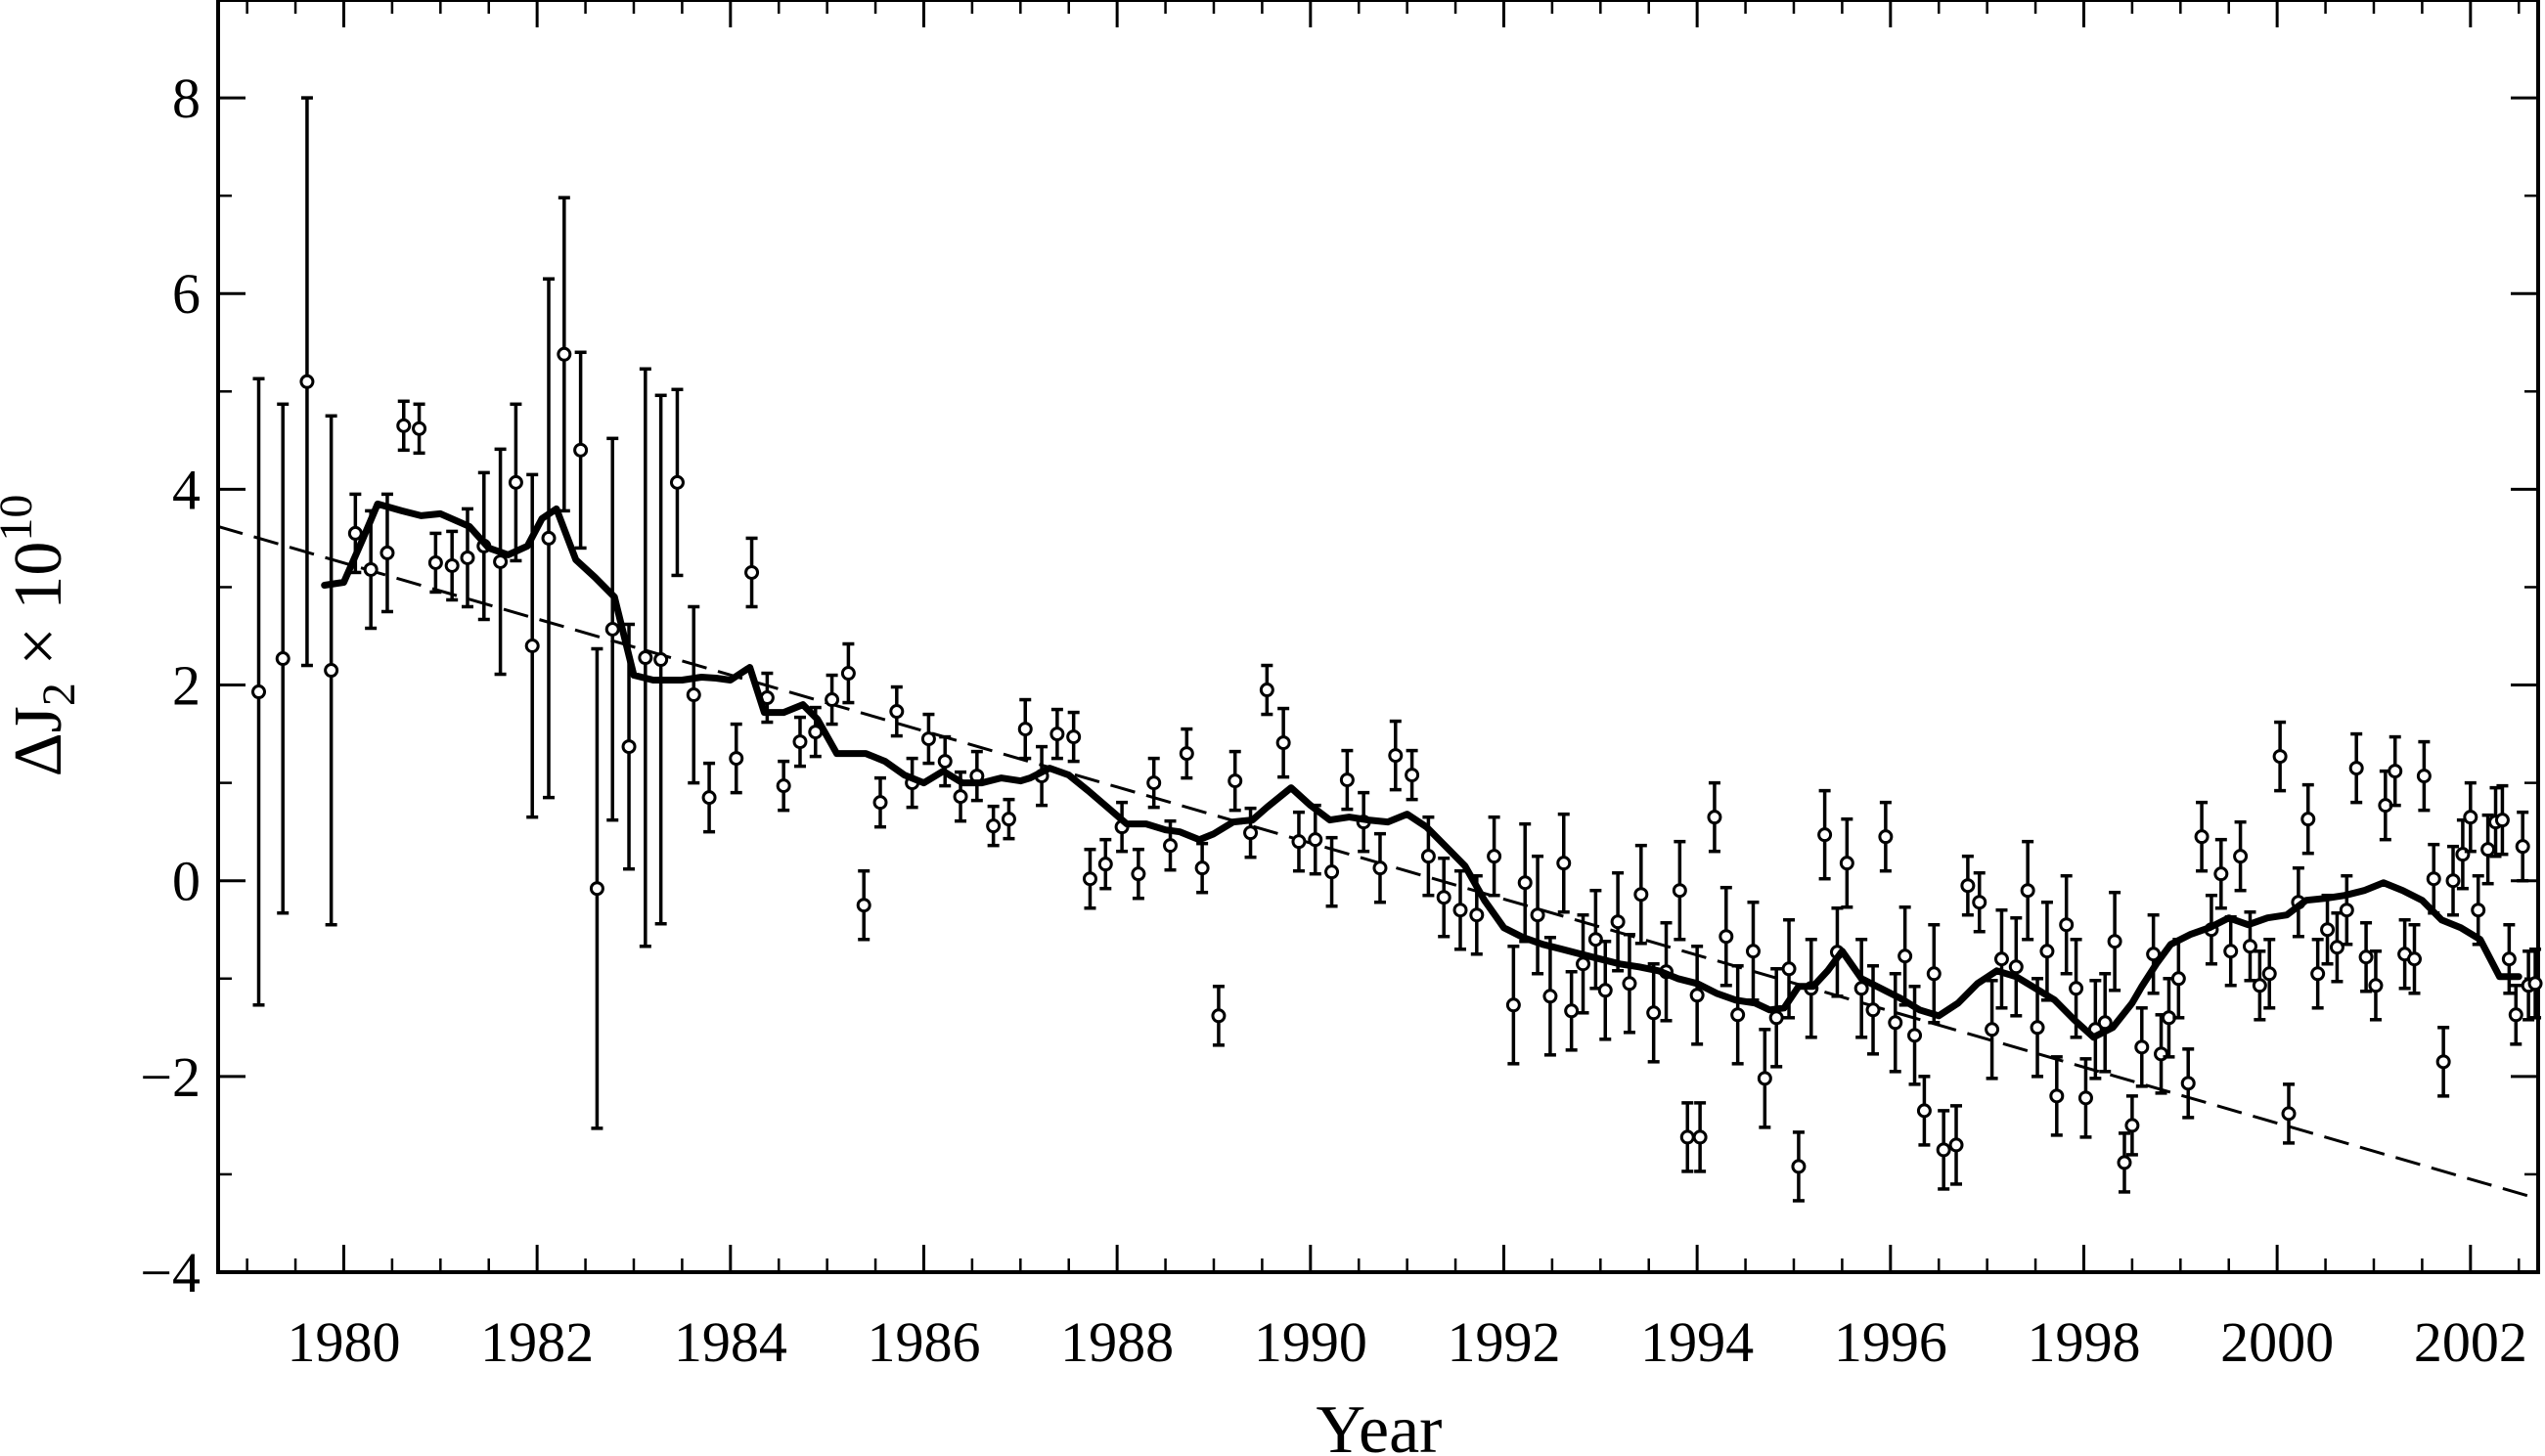  Describe the element at coordinates (1380, 1424) in the screenshot. I see `x-axis-title: Year` at that location.